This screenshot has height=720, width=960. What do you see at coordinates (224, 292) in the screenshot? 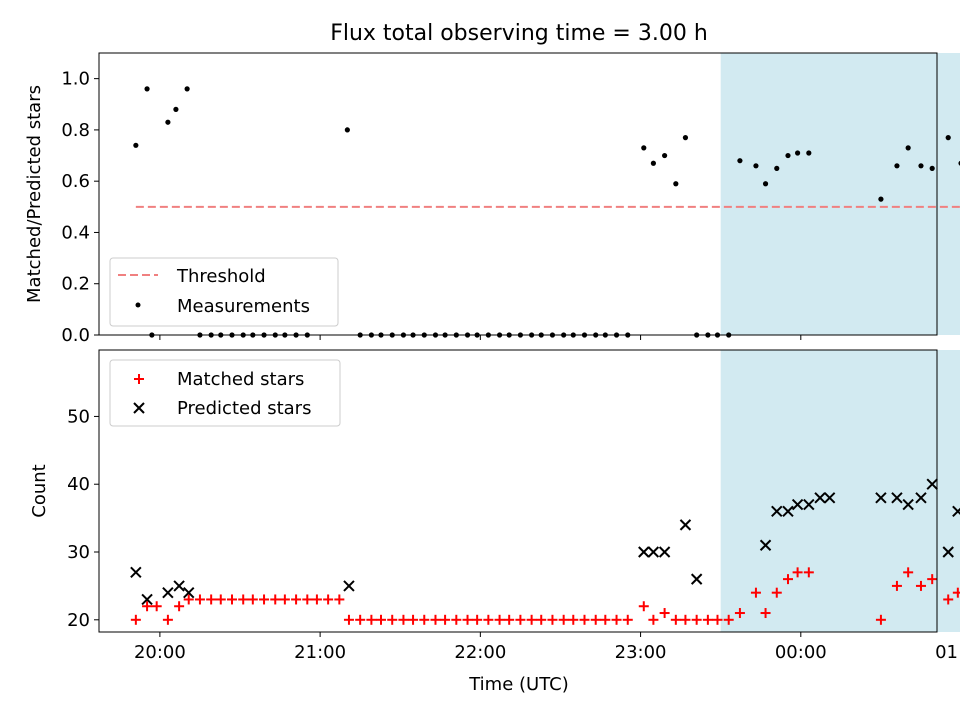
I see `top-legend: Threshold Measurements` at bounding box center [224, 292].